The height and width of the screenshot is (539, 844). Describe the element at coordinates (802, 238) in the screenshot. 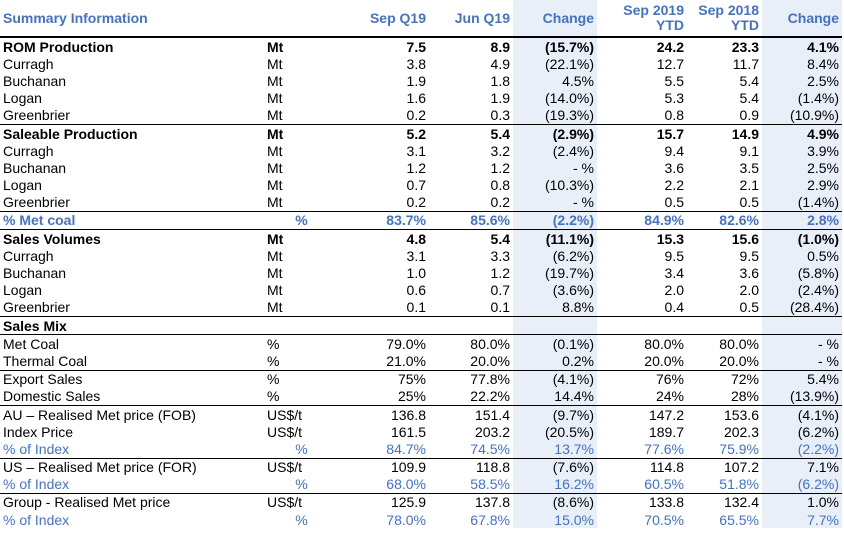

I see `change-ytd-cell: (1.0%)` at that location.